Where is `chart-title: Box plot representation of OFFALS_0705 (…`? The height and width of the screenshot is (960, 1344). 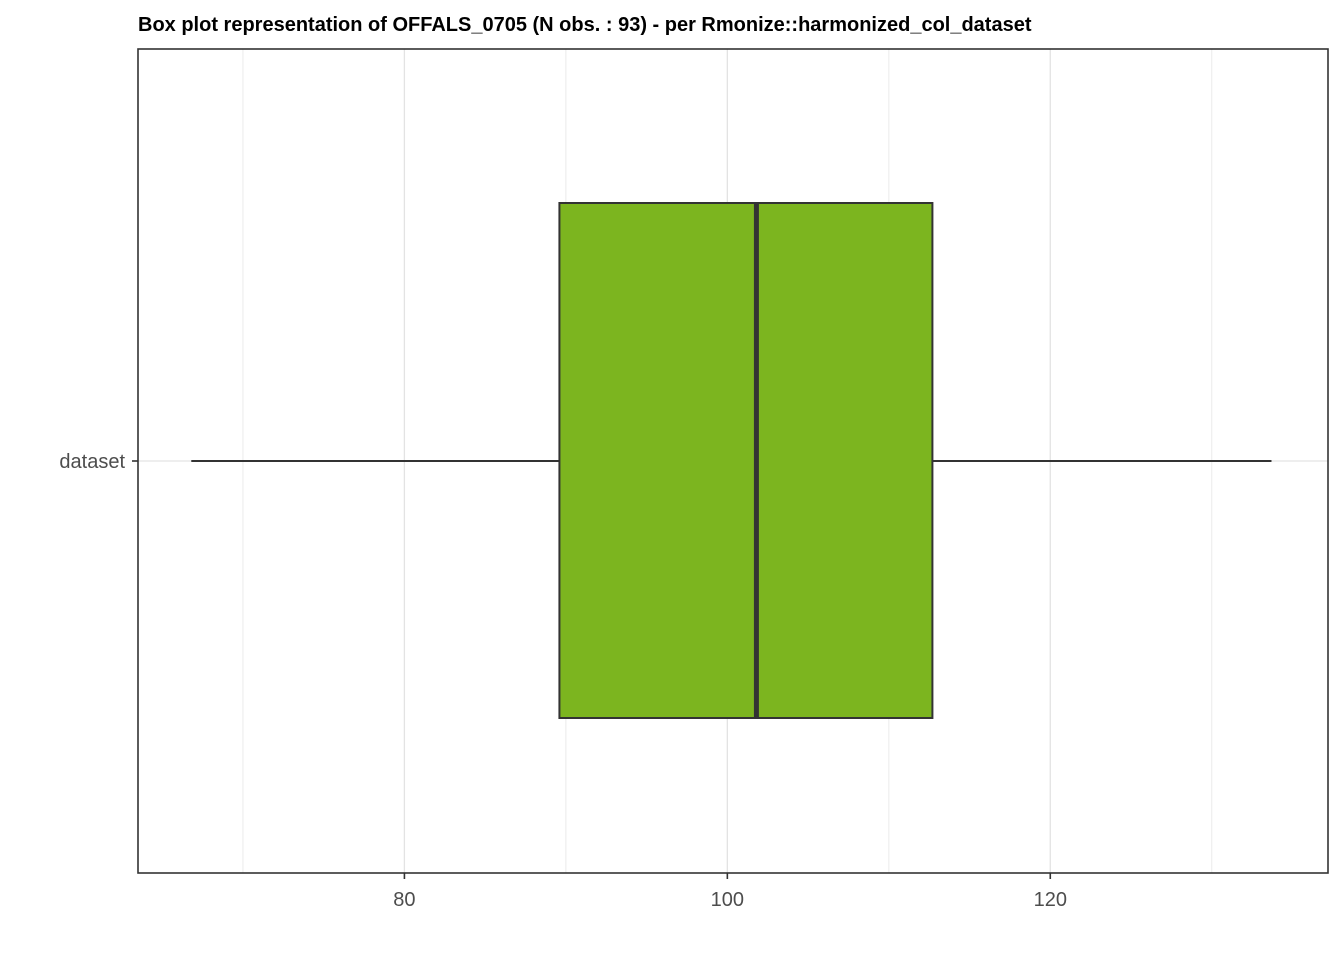
chart-title: Box plot representation of OFFALS_0705 (… is located at coordinates (585, 25).